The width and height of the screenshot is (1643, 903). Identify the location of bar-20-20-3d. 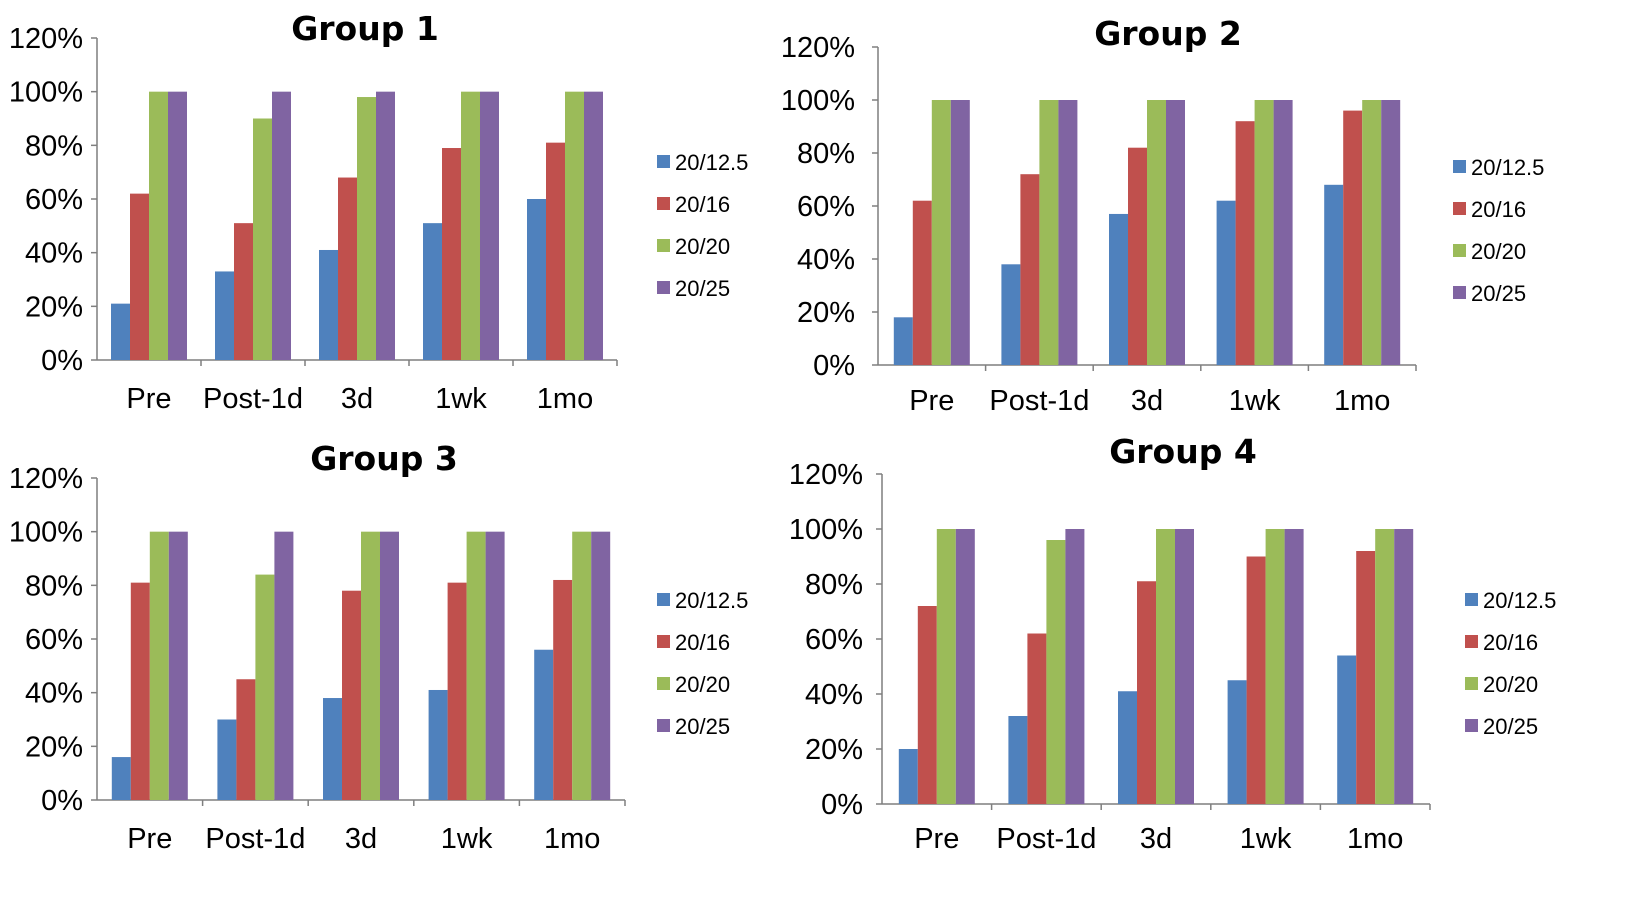
(370, 665).